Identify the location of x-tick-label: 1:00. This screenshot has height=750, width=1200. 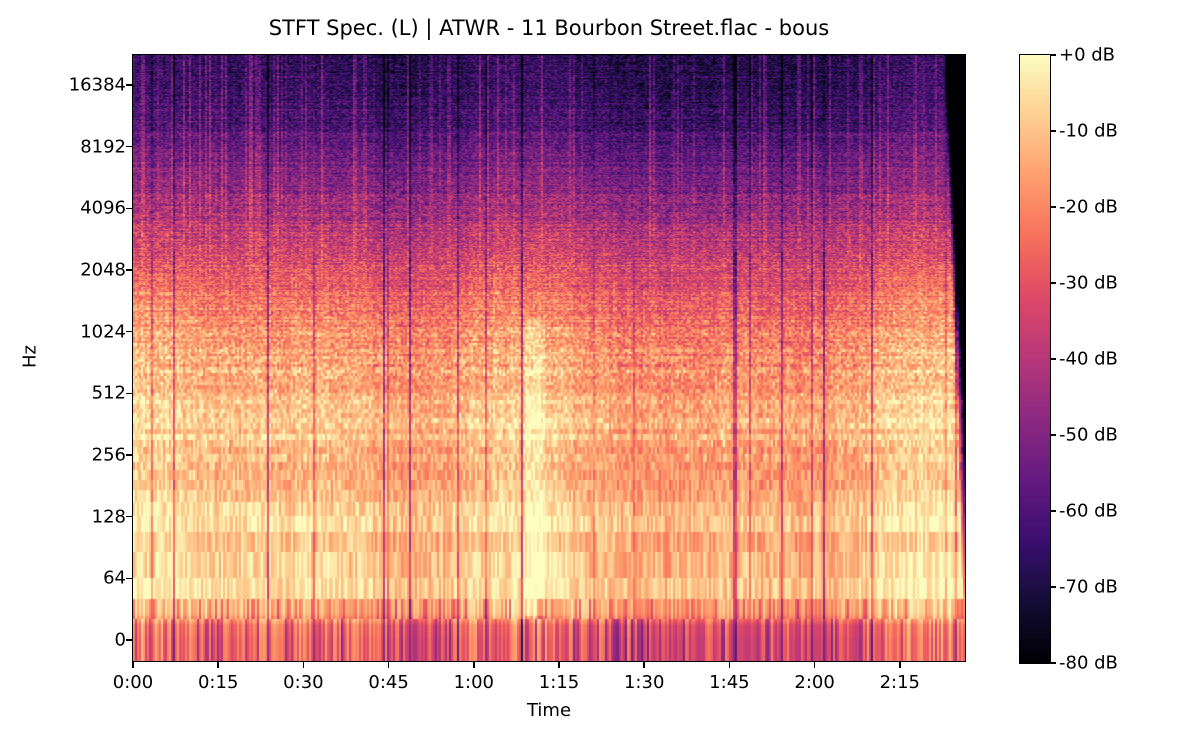
(474, 682).